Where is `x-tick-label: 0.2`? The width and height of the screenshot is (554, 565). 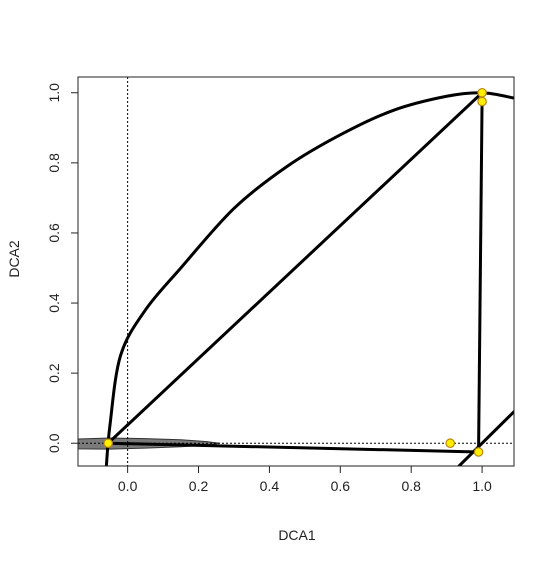 x-tick-label: 0.2 is located at coordinates (199, 486).